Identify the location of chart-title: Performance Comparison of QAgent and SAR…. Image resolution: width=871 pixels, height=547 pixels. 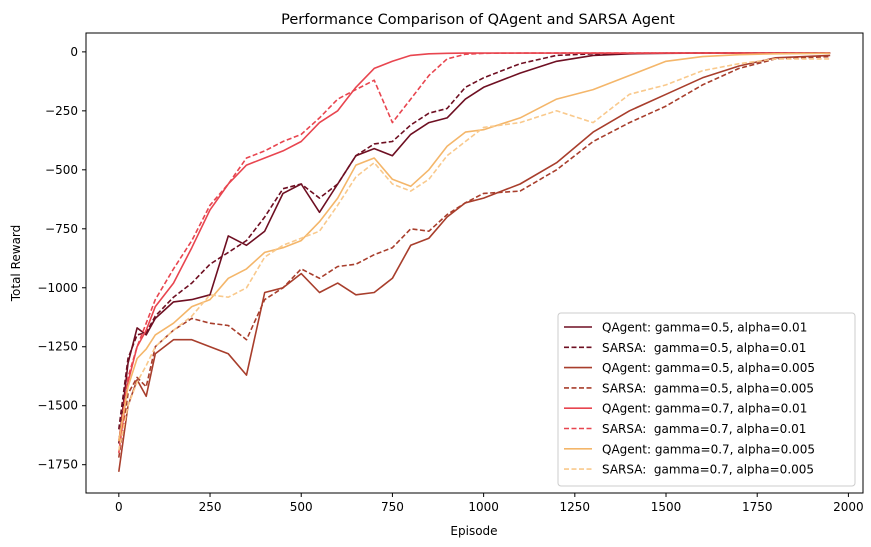
(478, 20).